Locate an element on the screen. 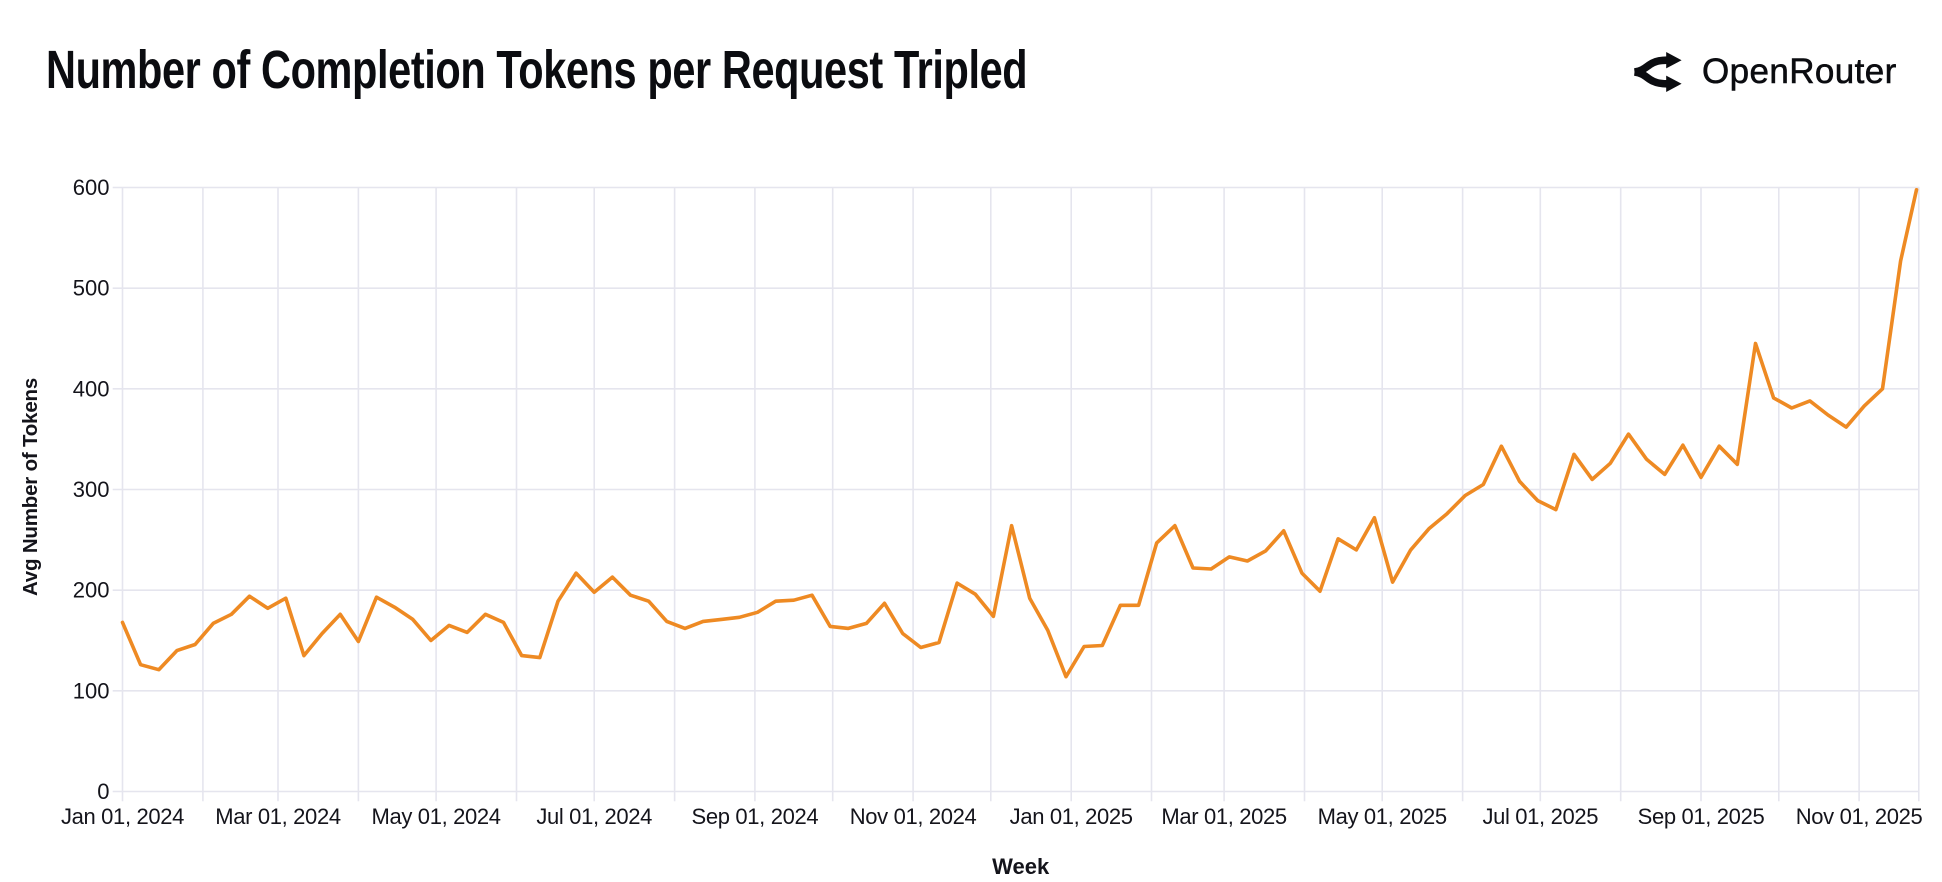  svg-text: May 01, 2025 is located at coordinates (1382, 816).